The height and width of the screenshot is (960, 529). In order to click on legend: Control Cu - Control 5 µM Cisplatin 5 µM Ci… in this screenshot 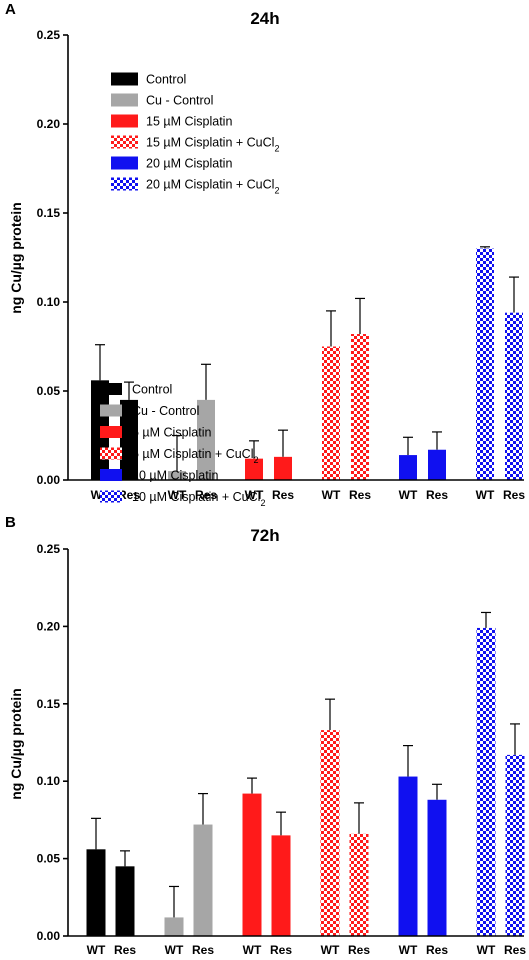, I will do `click(182, 445)`.